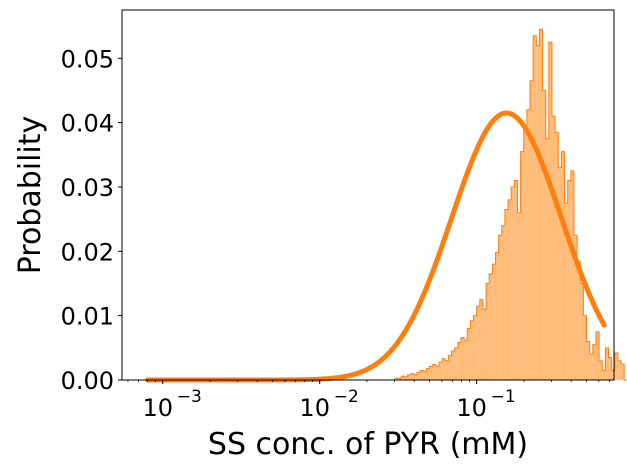 The width and height of the screenshot is (627, 468). What do you see at coordinates (189, 397) in the screenshot?
I see `x-tick-label-exponent: −3` at bounding box center [189, 397].